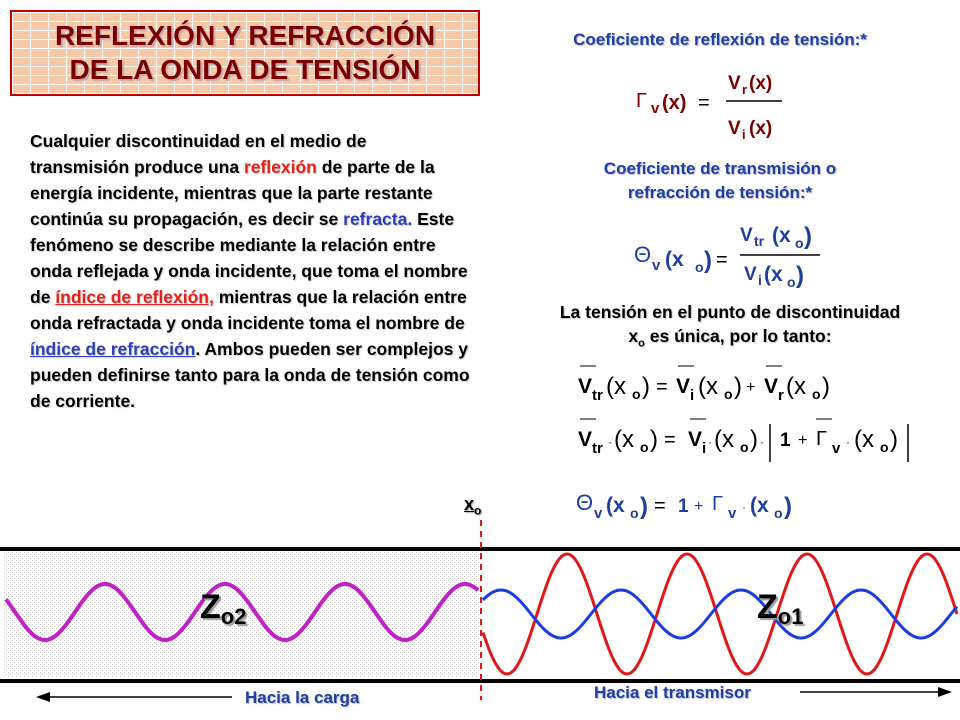 This screenshot has width=960, height=720. I want to click on gamma-sub: v, so click(655, 108).